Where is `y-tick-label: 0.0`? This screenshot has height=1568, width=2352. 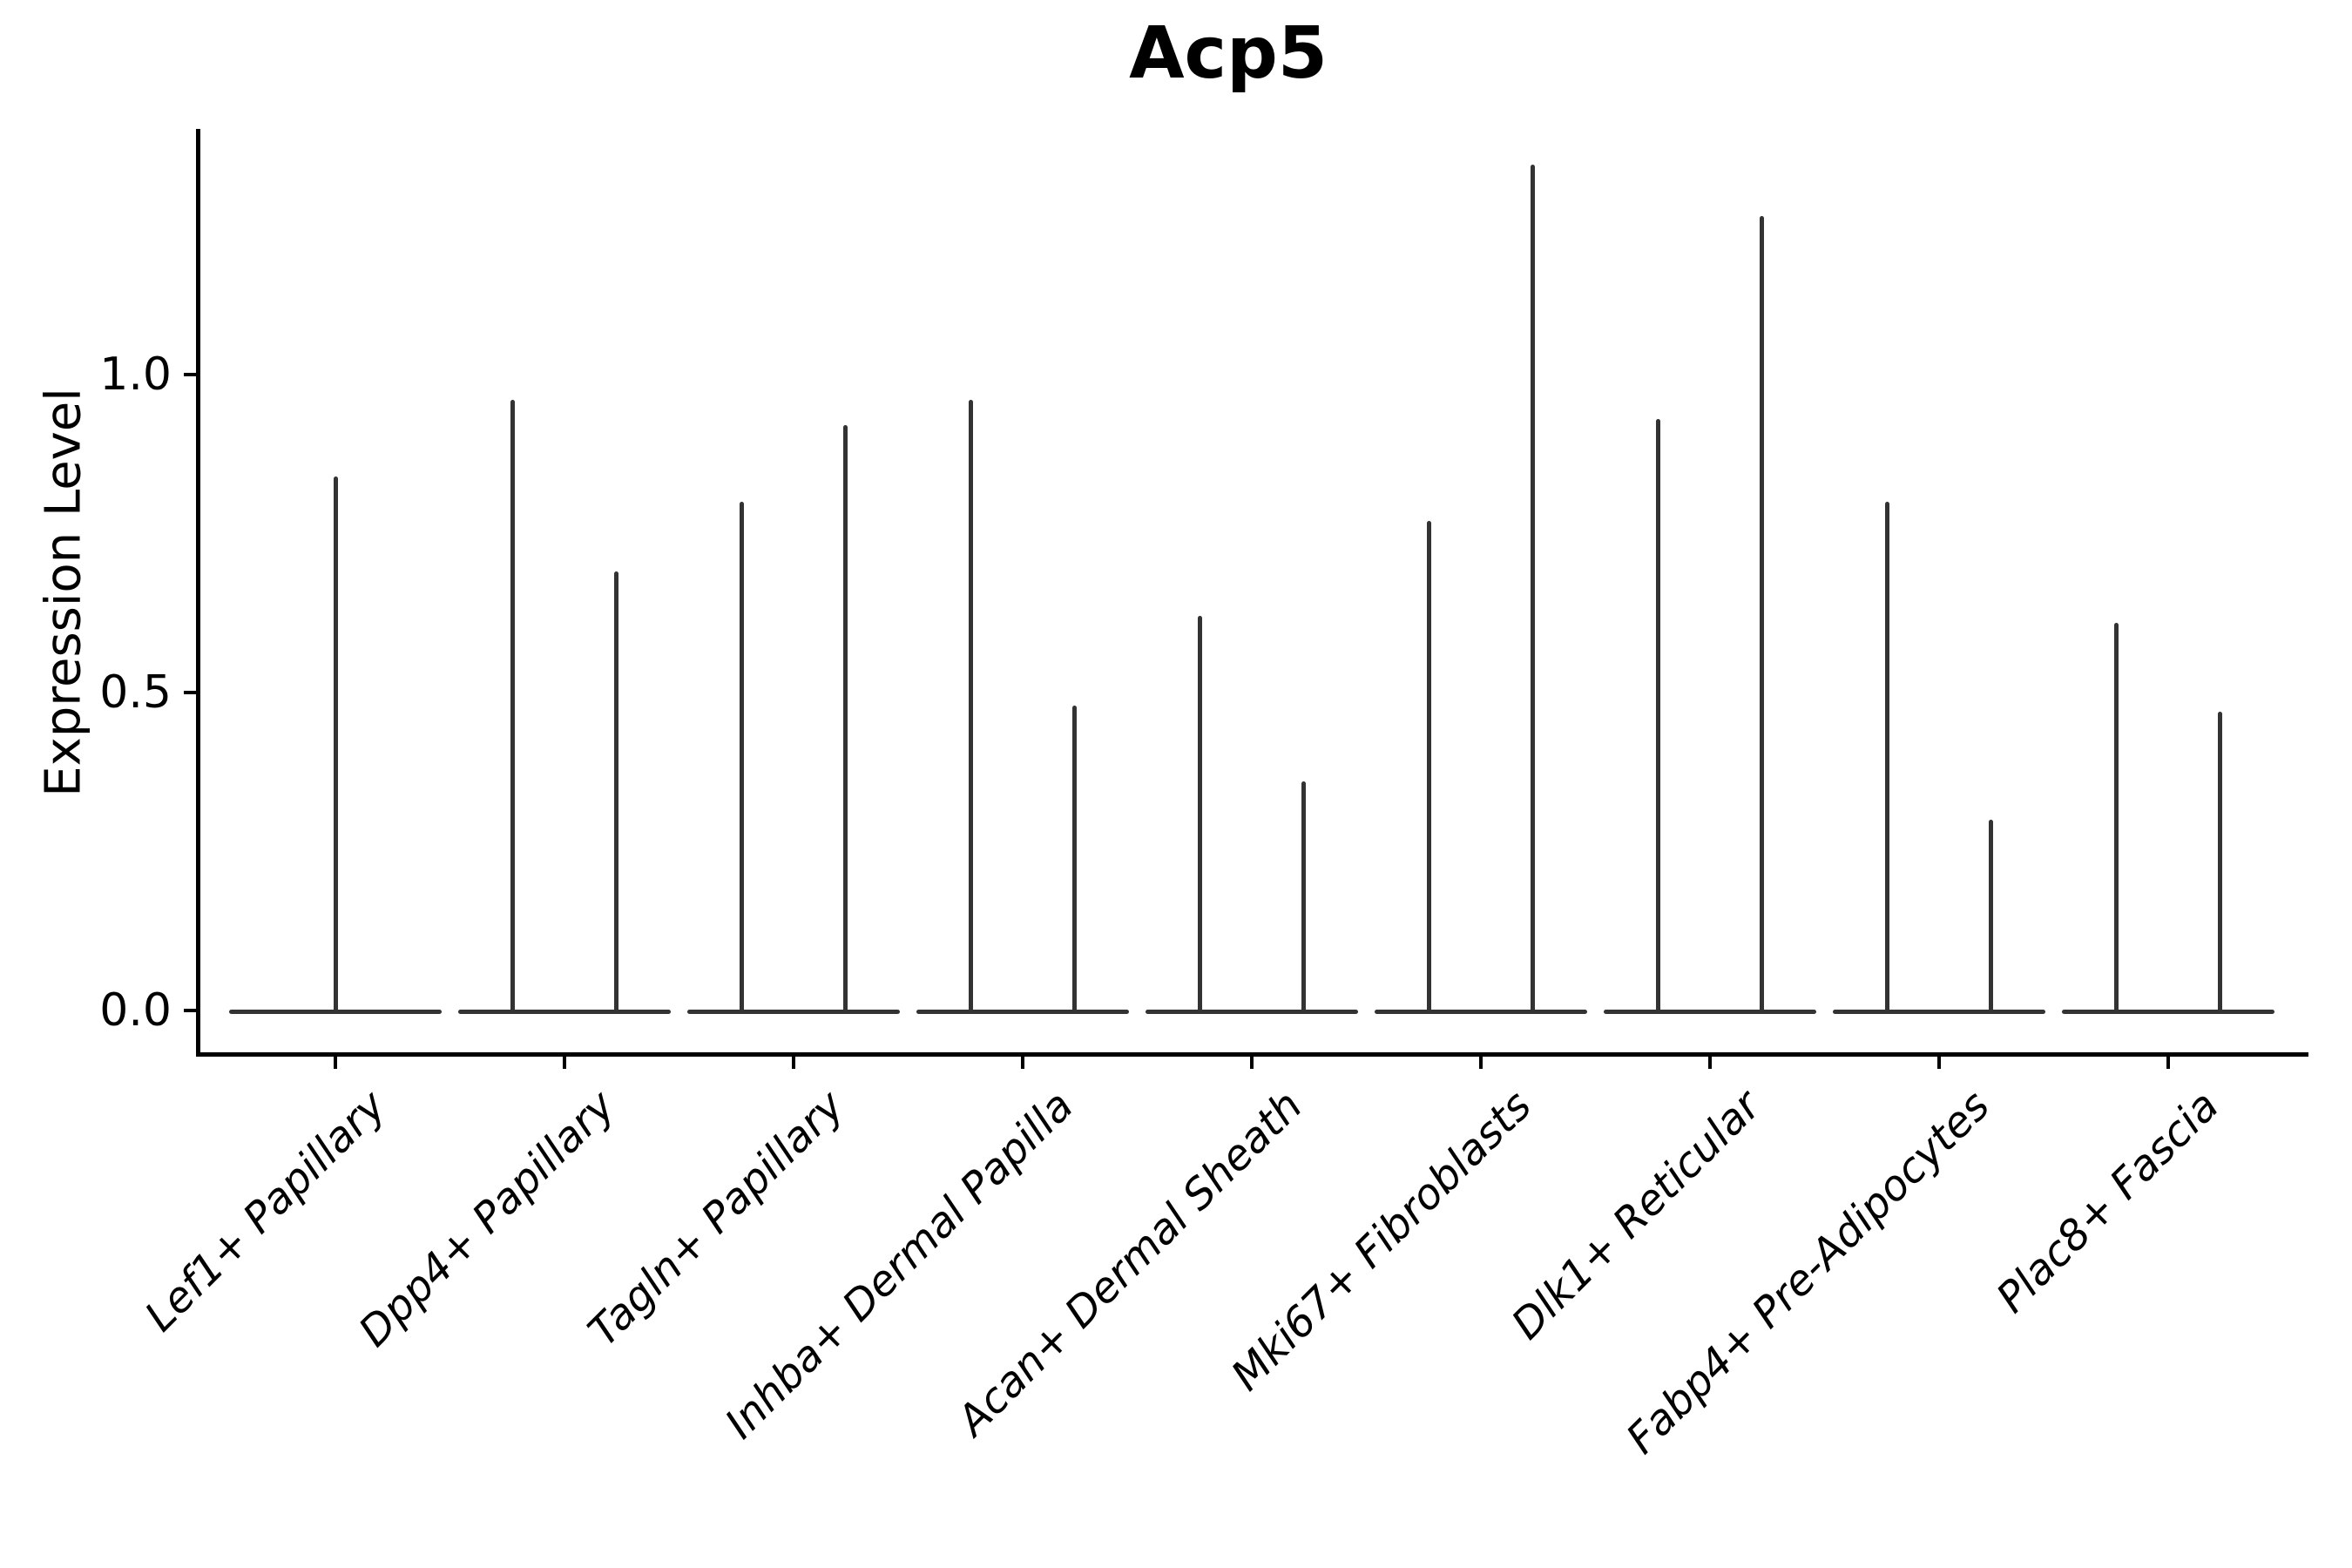
y-tick-label: 0.0 is located at coordinates (135, 1011).